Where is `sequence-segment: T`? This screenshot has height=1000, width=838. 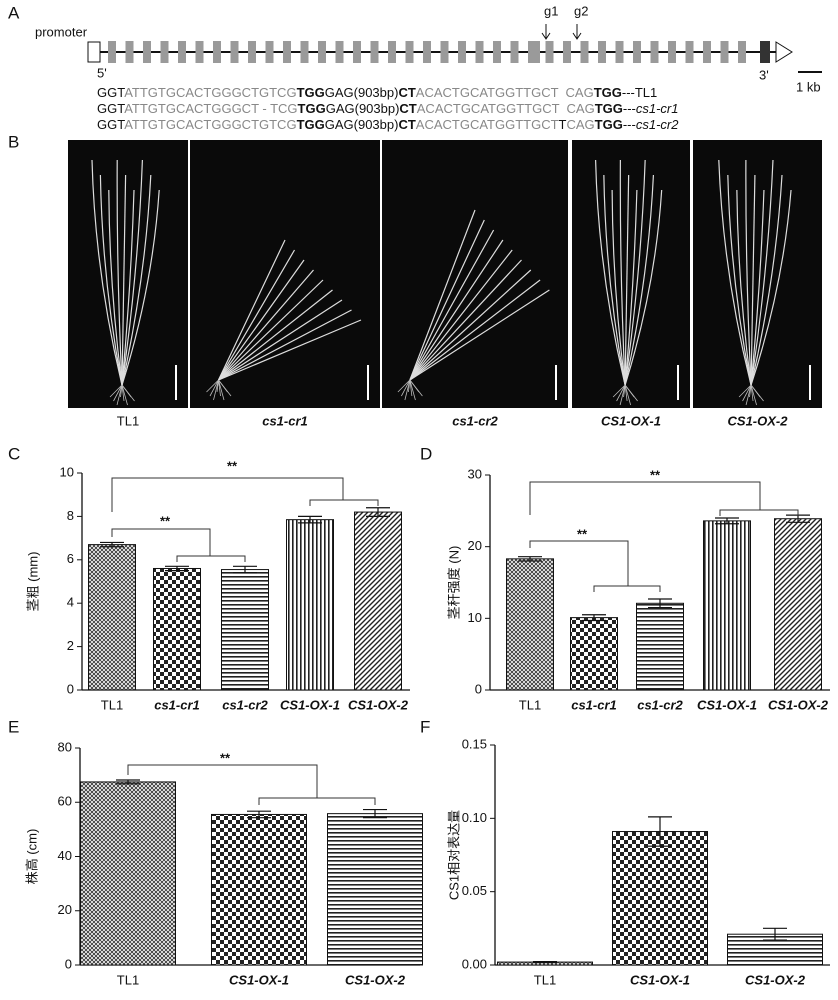
sequence-segment: T is located at coordinates (563, 124).